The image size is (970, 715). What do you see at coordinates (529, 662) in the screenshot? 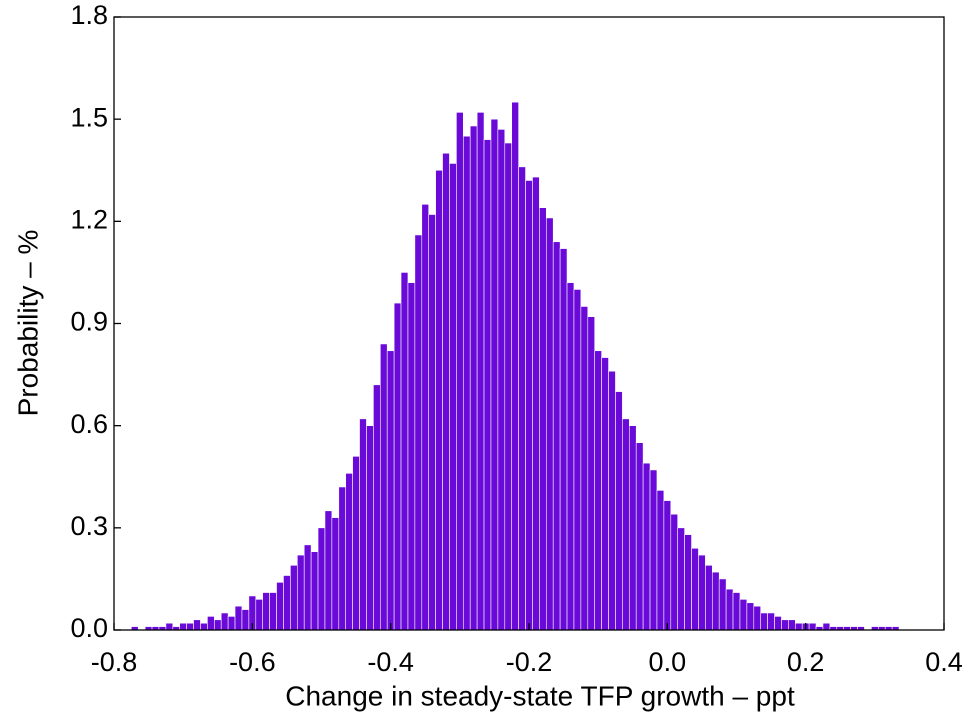
I see `x-tick-label: -0.2` at bounding box center [529, 662].